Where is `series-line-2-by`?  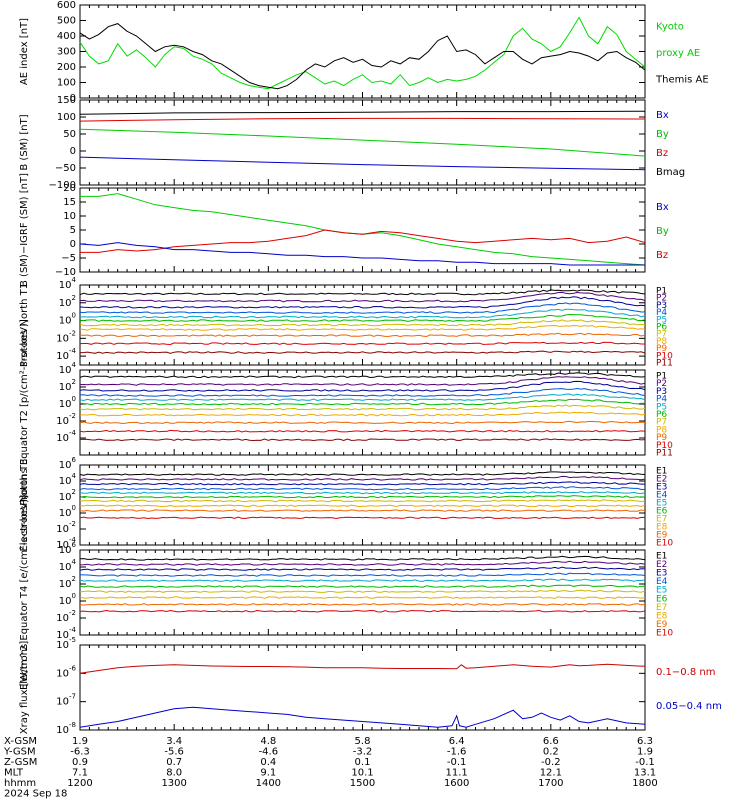
series-line-2-by is located at coordinates (362, 142).